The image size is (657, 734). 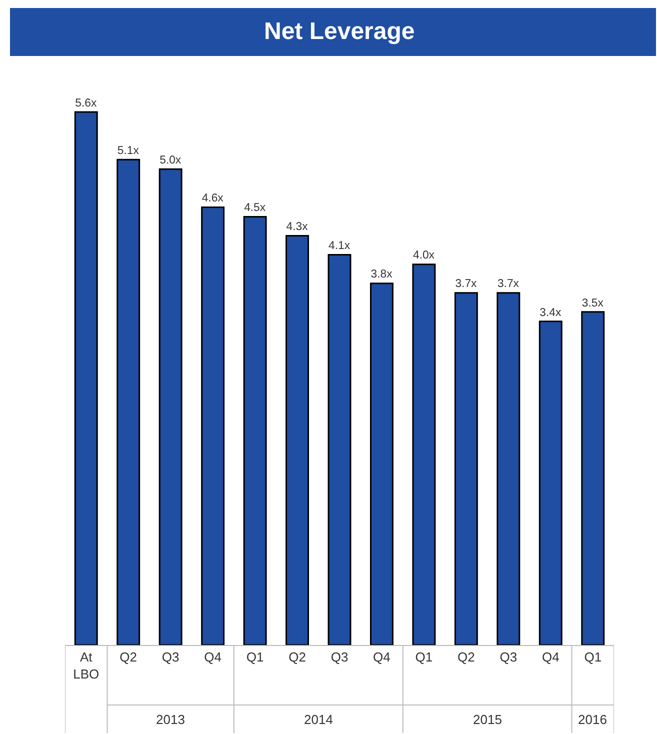 What do you see at coordinates (170, 719) in the screenshot?
I see `text: 2013` at bounding box center [170, 719].